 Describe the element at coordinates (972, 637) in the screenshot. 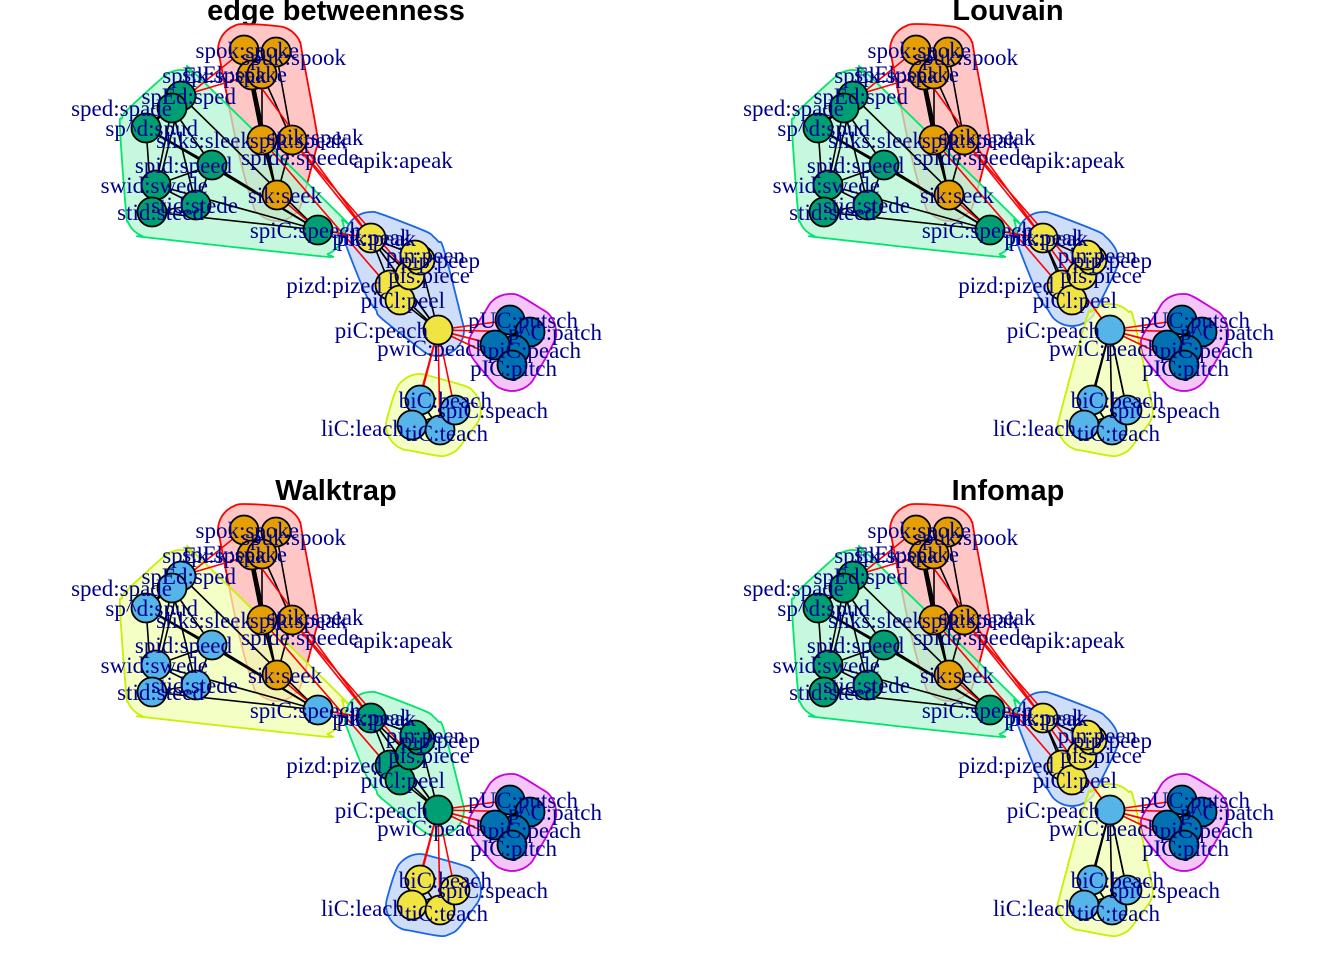

I see `vertex-label: spide:speede` at that location.